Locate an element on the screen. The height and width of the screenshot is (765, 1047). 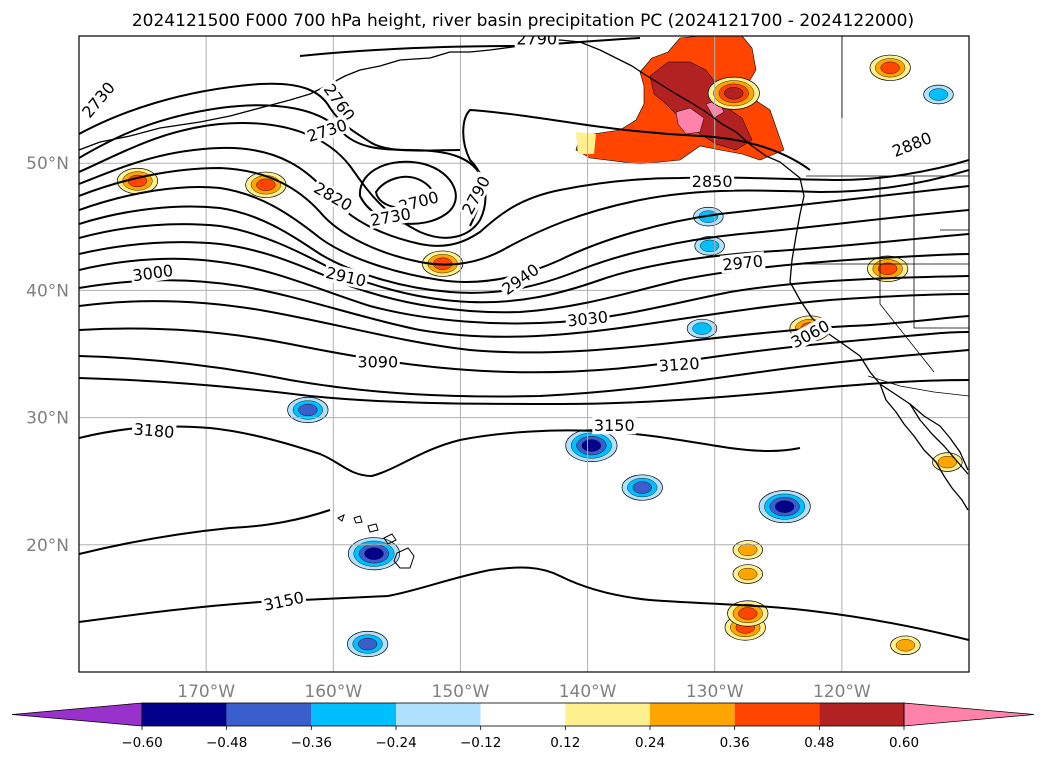
colorbar-tick-label: −0.36 is located at coordinates (311, 743).